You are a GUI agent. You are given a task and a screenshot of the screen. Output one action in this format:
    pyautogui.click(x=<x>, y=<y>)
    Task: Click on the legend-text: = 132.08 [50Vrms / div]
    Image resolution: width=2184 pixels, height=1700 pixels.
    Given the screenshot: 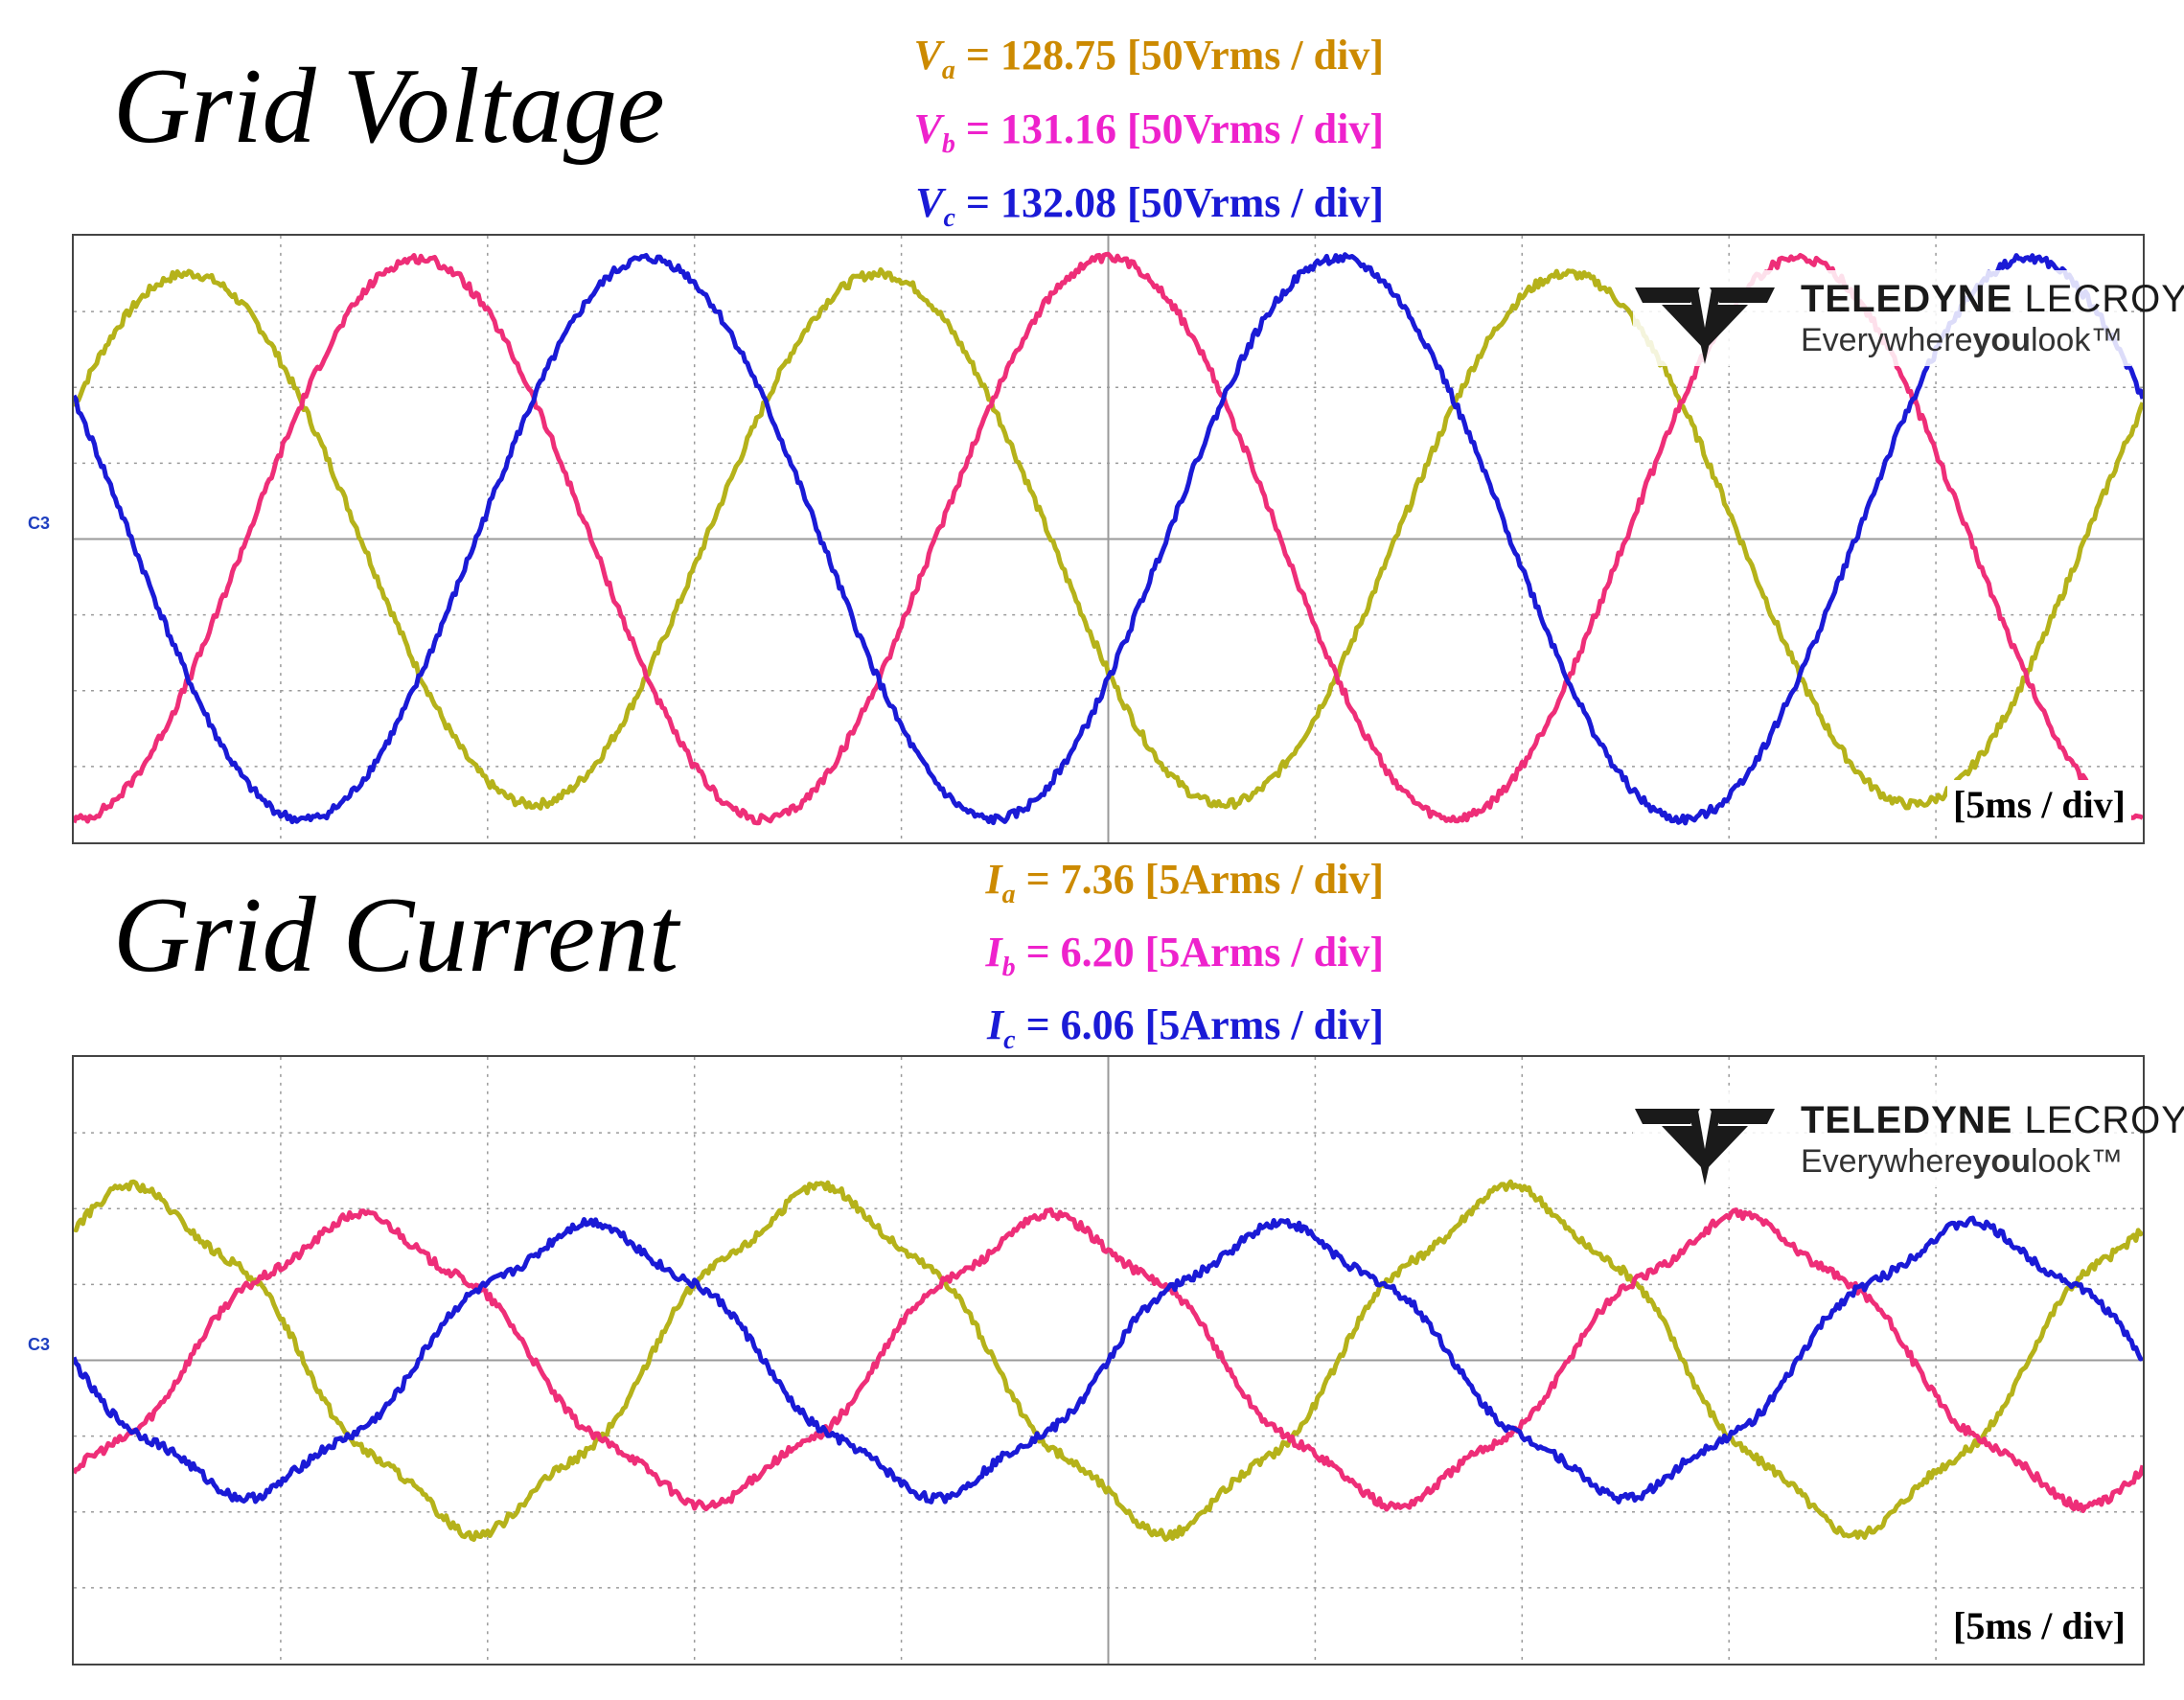 What is the action you would take?
    pyautogui.click(x=1169, y=202)
    